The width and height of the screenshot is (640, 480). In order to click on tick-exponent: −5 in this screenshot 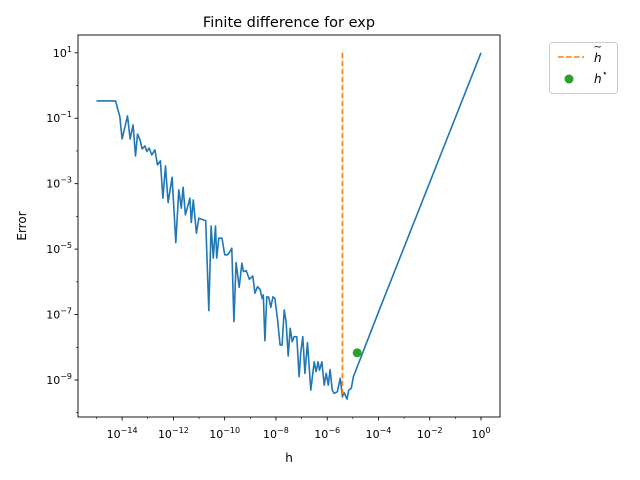, I will do `click(66, 245)`.